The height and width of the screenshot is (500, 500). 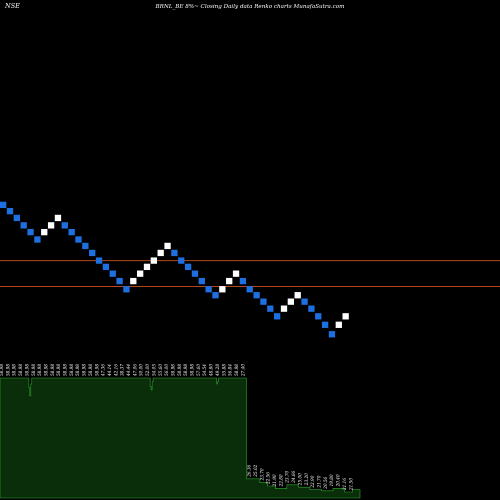 What do you see at coordinates (109, 370) in the screenshot?
I see `price-label: 44.14` at bounding box center [109, 370].